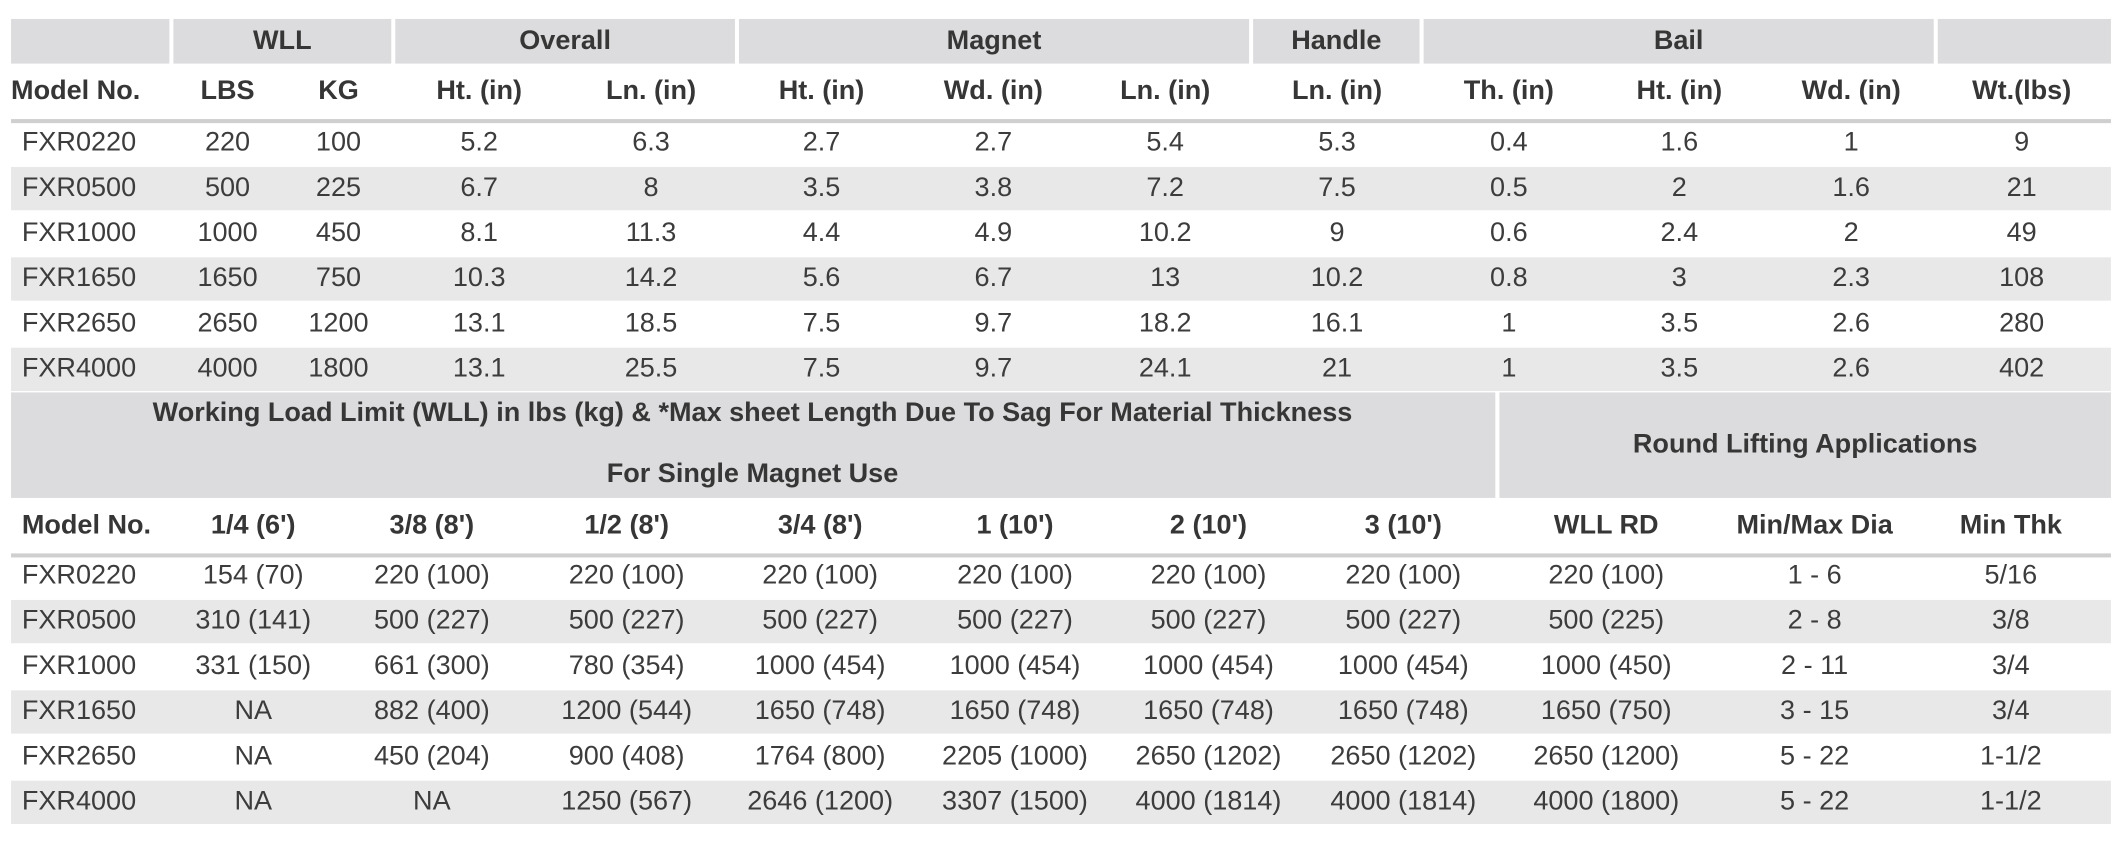 The height and width of the screenshot is (847, 2122). What do you see at coordinates (2021, 322) in the screenshot?
I see `cell: 280` at bounding box center [2021, 322].